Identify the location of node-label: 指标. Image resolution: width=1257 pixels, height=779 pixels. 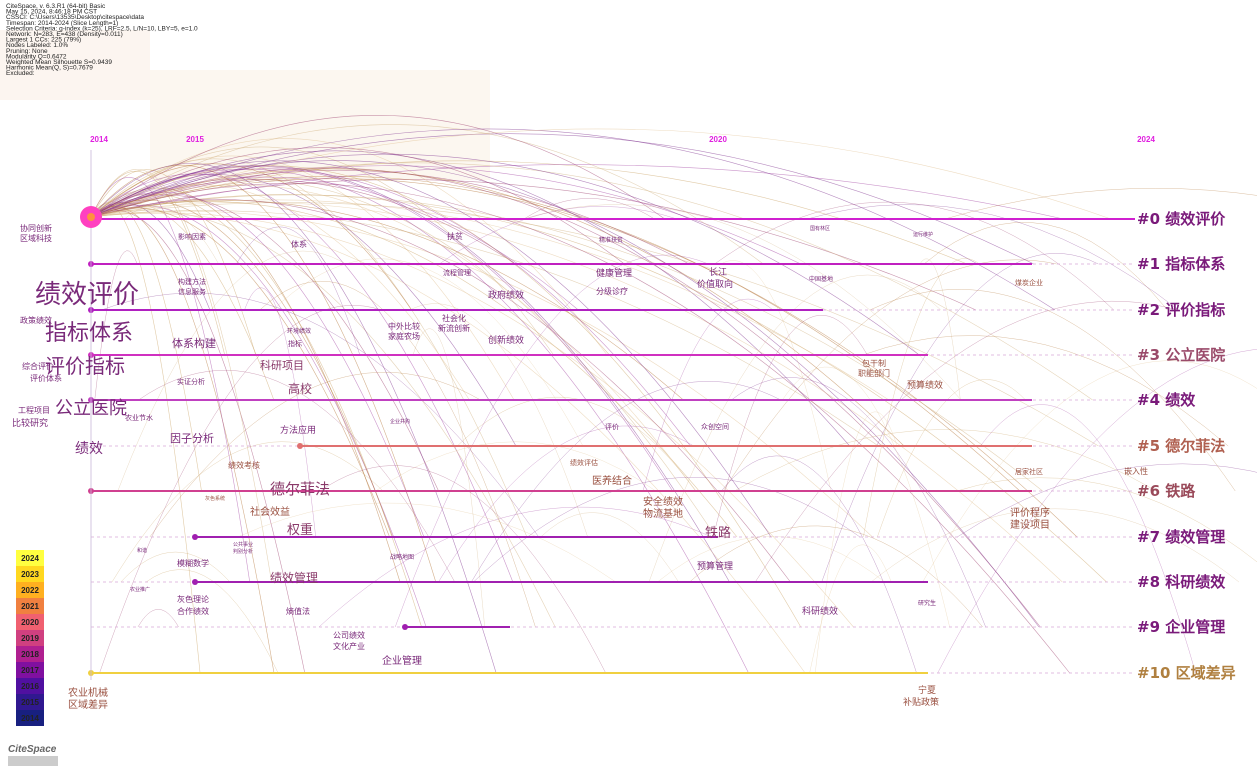
(295, 343).